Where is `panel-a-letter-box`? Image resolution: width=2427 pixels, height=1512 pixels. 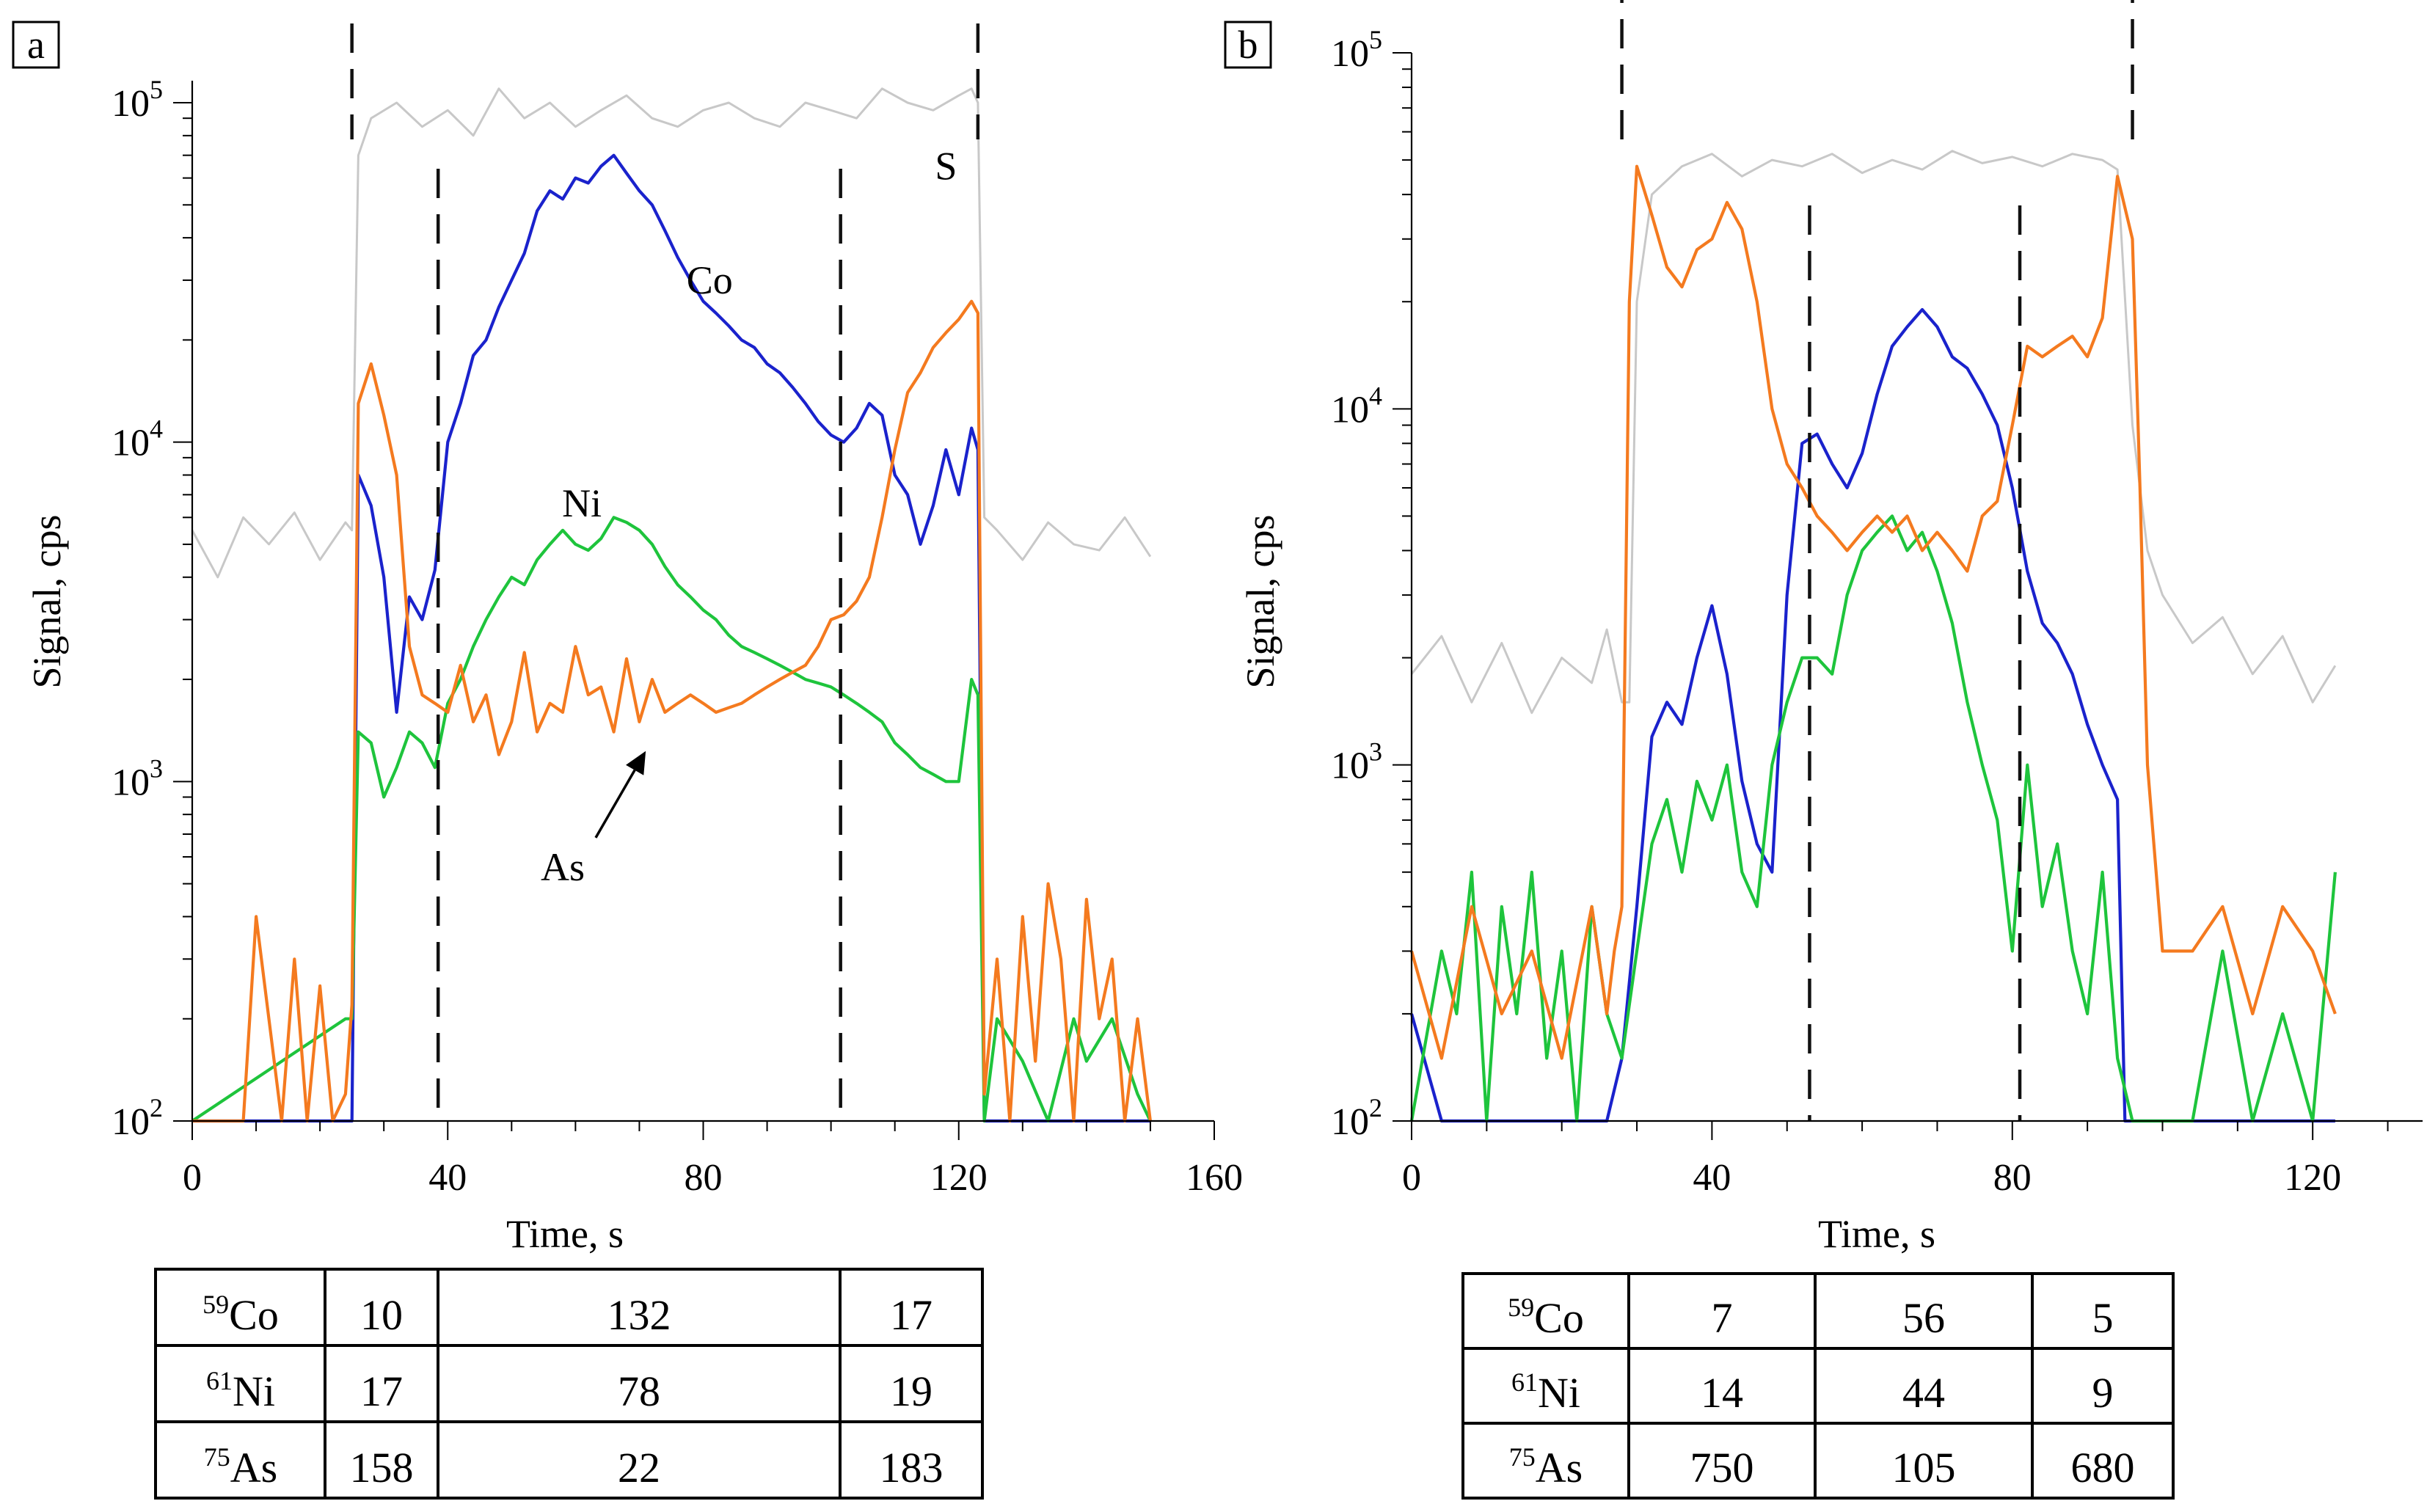
panel-a-letter-box is located at coordinates (36, 45).